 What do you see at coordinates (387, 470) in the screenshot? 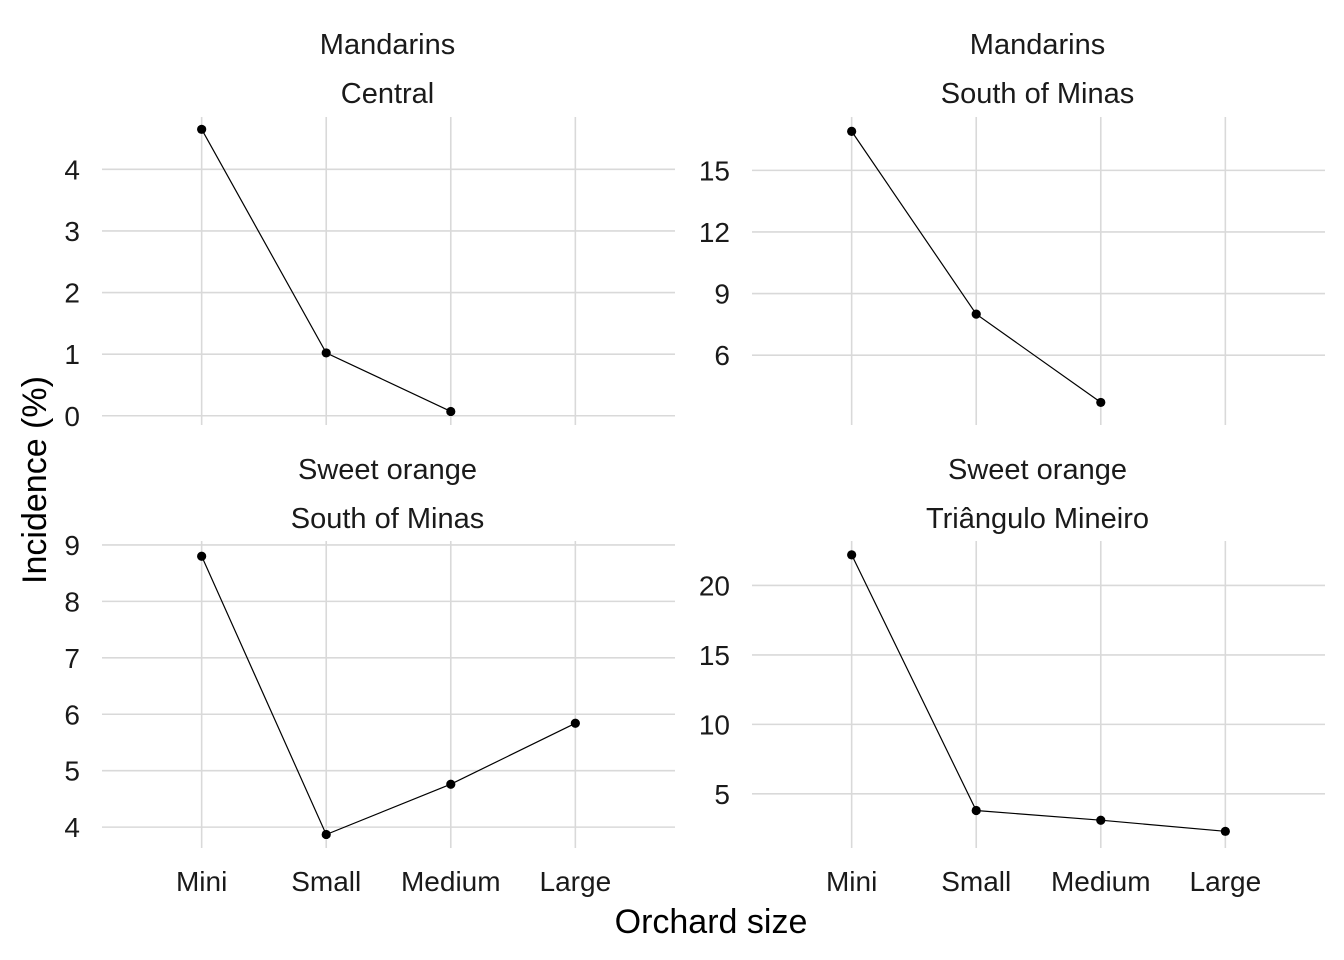
I see `panel-3-strip-crop: Sweet orange` at bounding box center [387, 470].